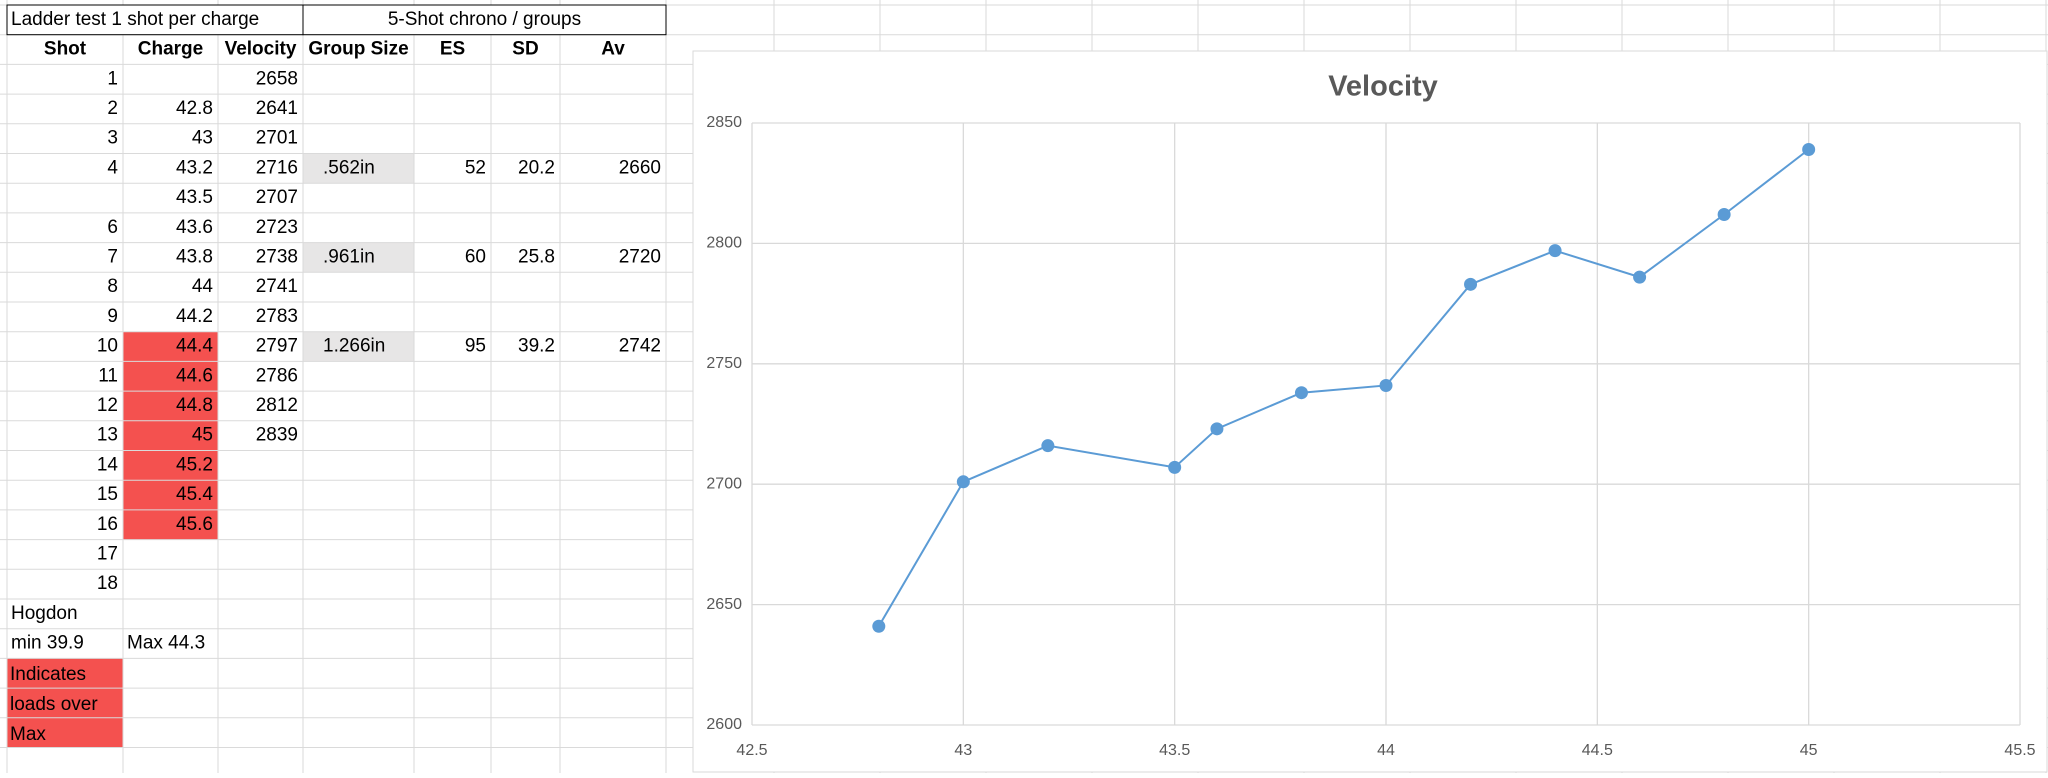  Describe the element at coordinates (475, 256) in the screenshot. I see `cell-text: 60` at that location.